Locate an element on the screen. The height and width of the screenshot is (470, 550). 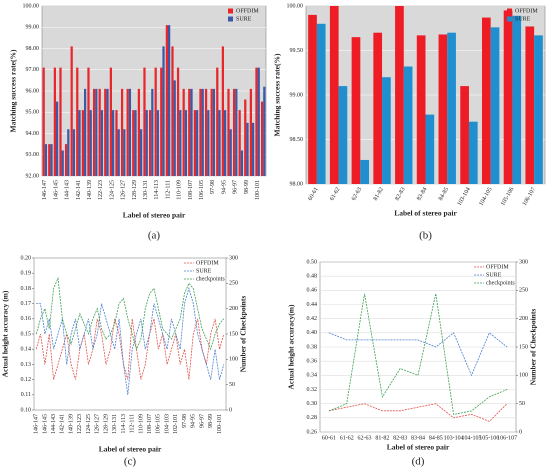
x-tick-label: 61-62 is located at coordinates (335, 194).